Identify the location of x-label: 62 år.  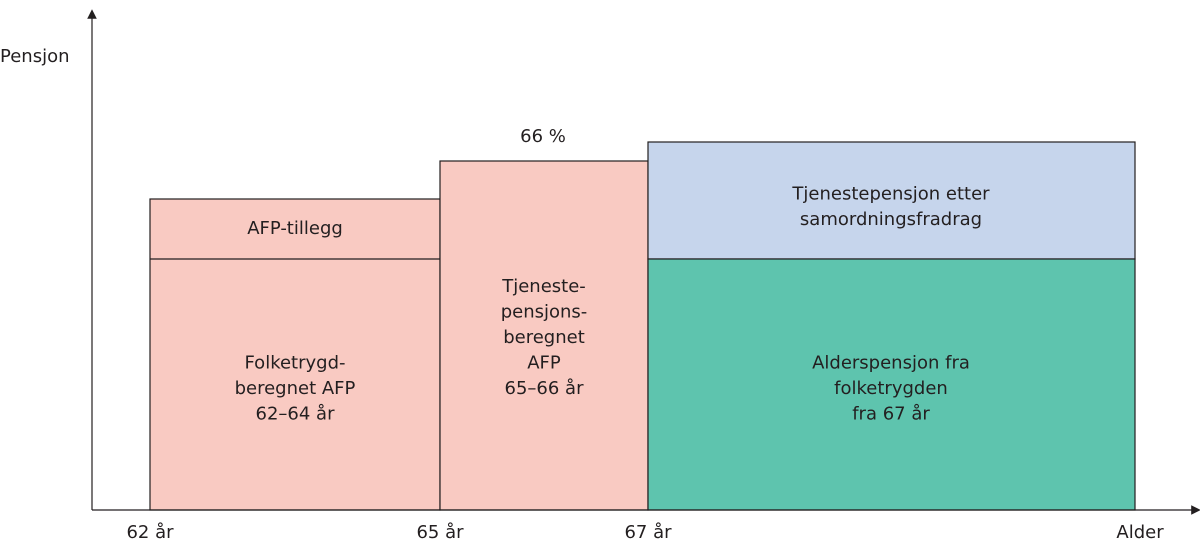
(150, 532).